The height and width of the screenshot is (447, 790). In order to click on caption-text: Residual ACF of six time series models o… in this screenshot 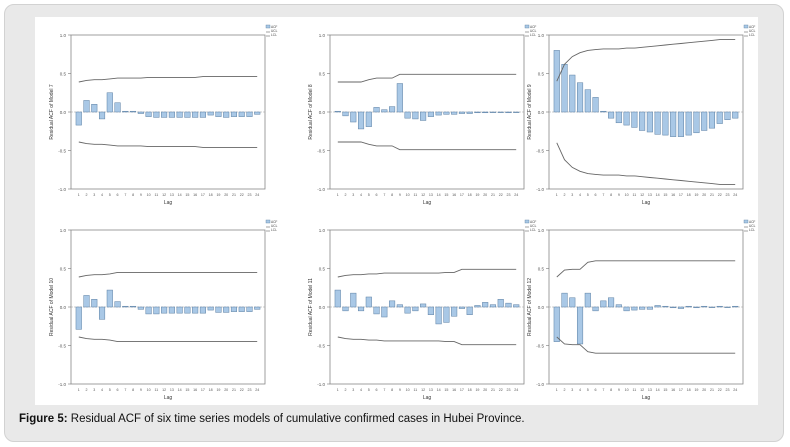, I will do `click(297, 419)`.